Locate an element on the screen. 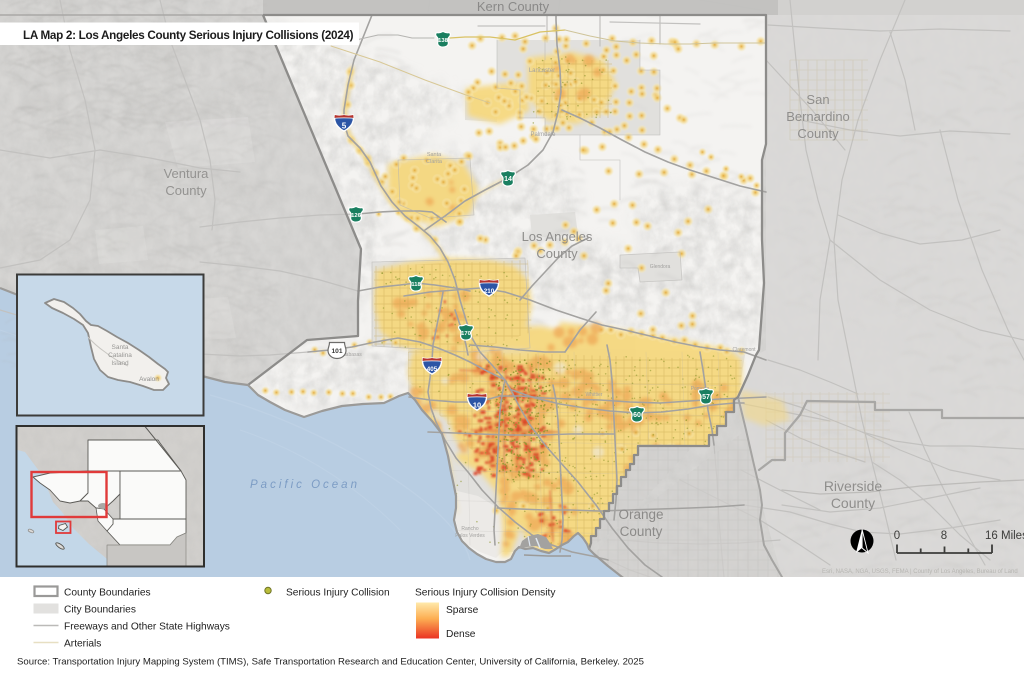 The height and width of the screenshot is (675, 1024). svg-text: Rancho is located at coordinates (469, 529).